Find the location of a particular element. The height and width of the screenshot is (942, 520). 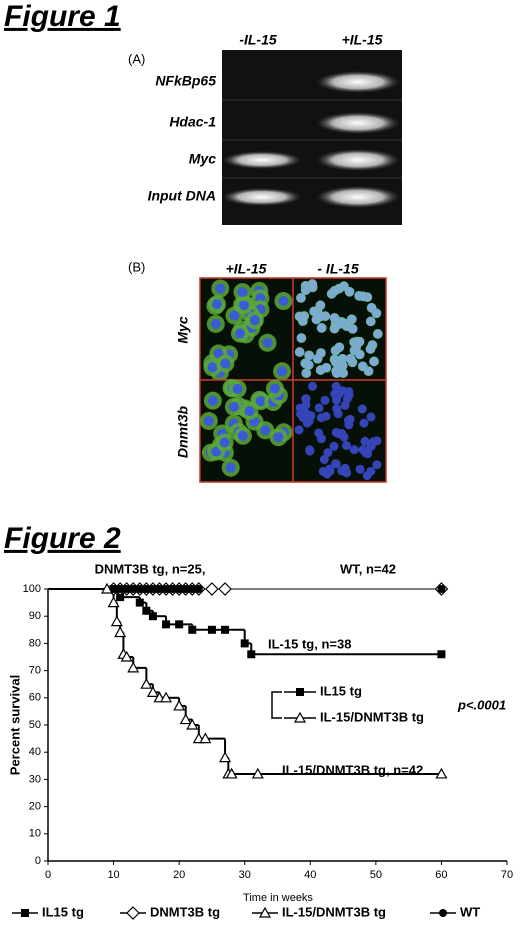

figure-title: Figure 2 is located at coordinates (62, 538).